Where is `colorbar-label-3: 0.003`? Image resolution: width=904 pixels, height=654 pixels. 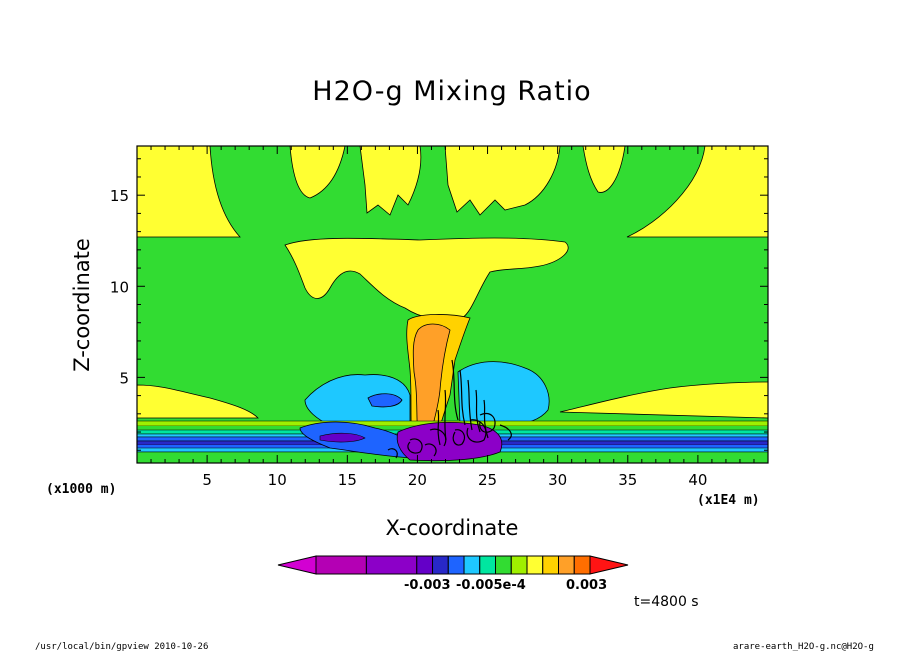
colorbar-label-3: 0.003 is located at coordinates (587, 585).